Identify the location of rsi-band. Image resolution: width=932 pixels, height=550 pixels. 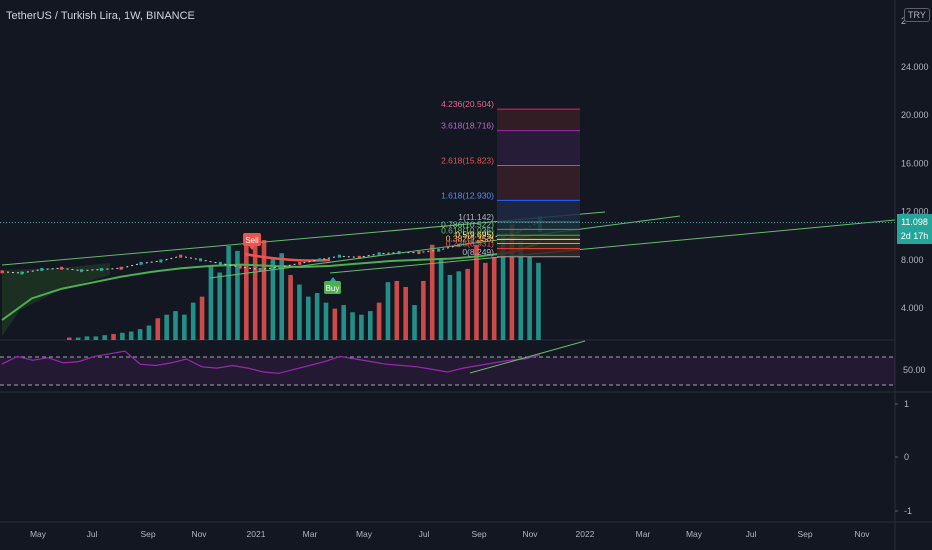
(447, 371).